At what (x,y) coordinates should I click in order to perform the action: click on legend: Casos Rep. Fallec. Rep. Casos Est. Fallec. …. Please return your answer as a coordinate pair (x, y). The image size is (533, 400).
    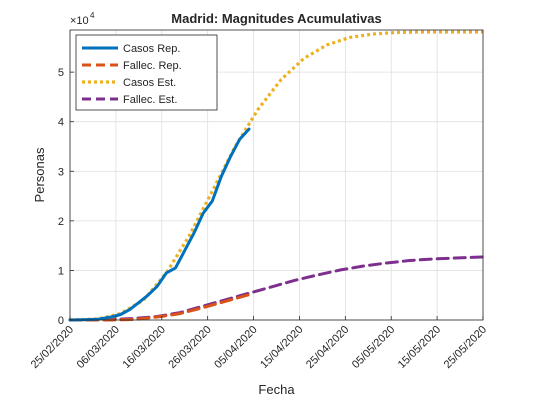
    Looking at the image, I should click on (146, 72).